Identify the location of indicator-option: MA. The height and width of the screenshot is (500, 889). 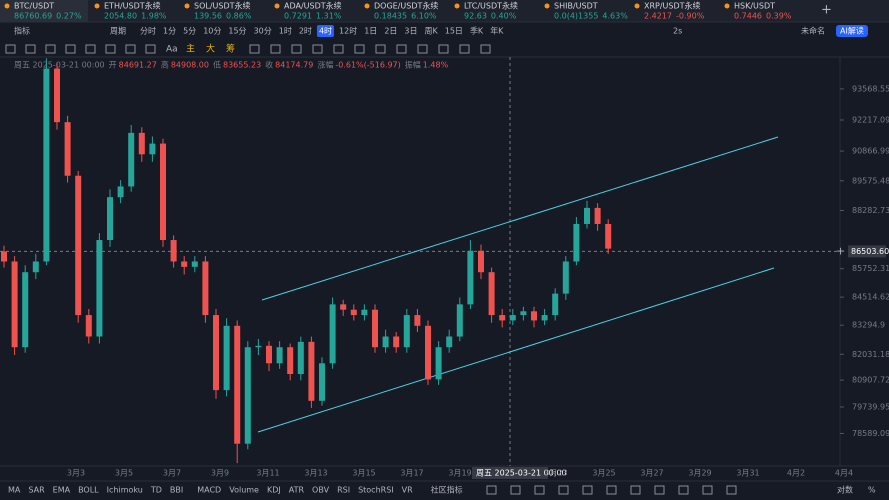
(14, 490).